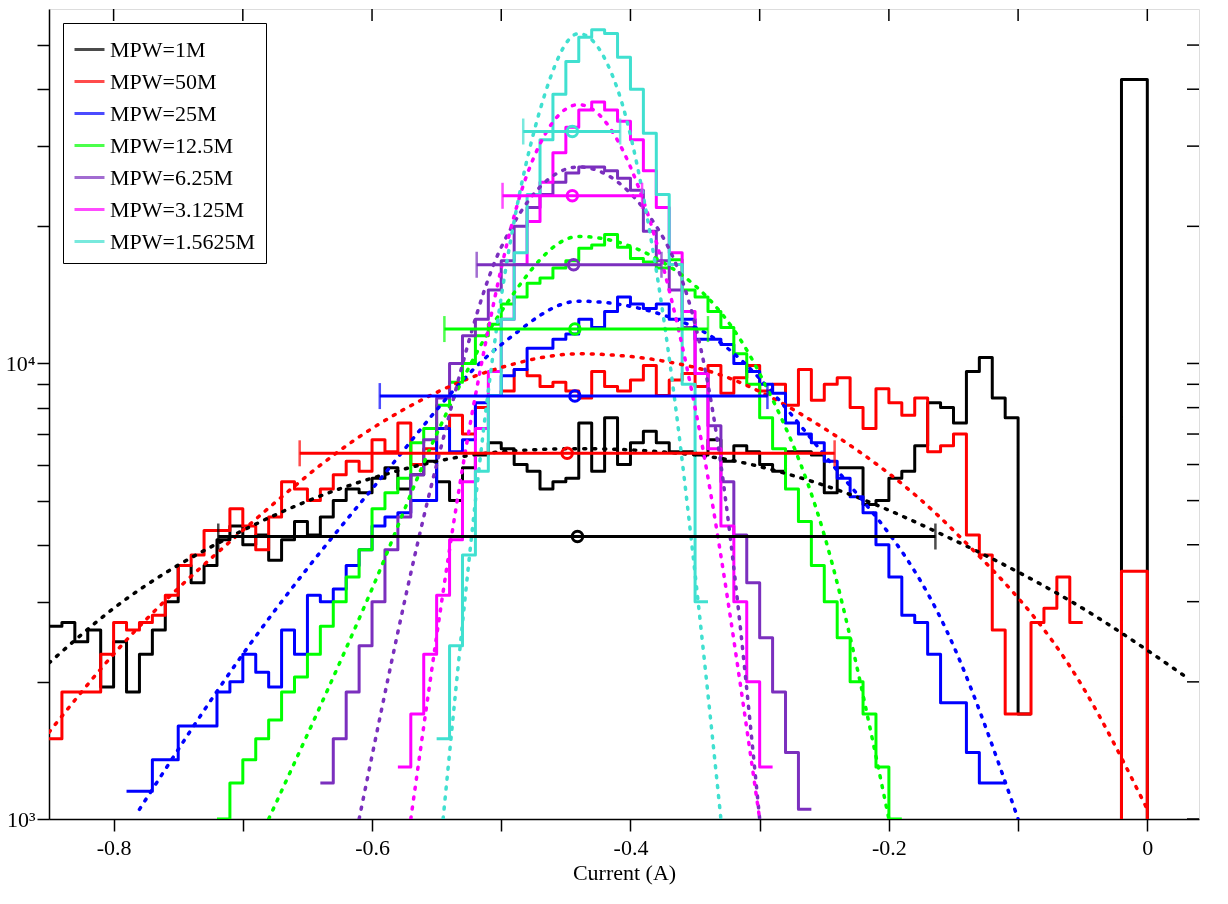 The height and width of the screenshot is (904, 1228). Describe the element at coordinates (624, 872) in the screenshot. I see `x-axis-title: Current (A)` at that location.